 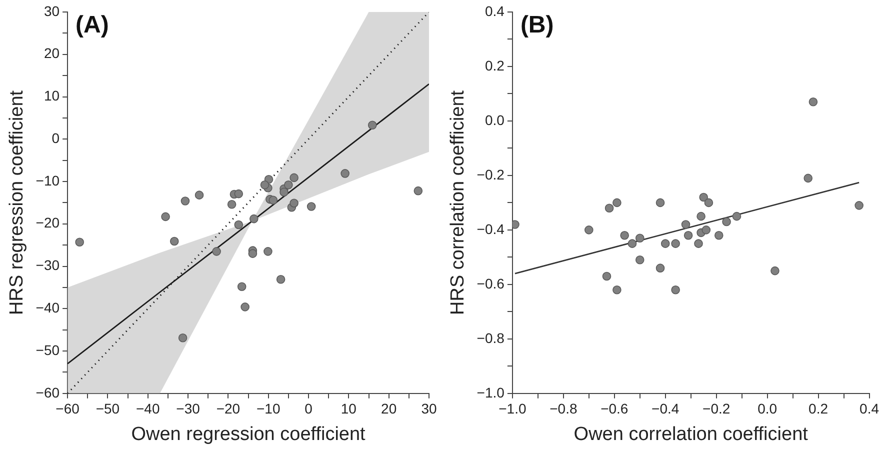 What do you see at coordinates (92, 25) in the screenshot?
I see `annotation: (A)` at bounding box center [92, 25].